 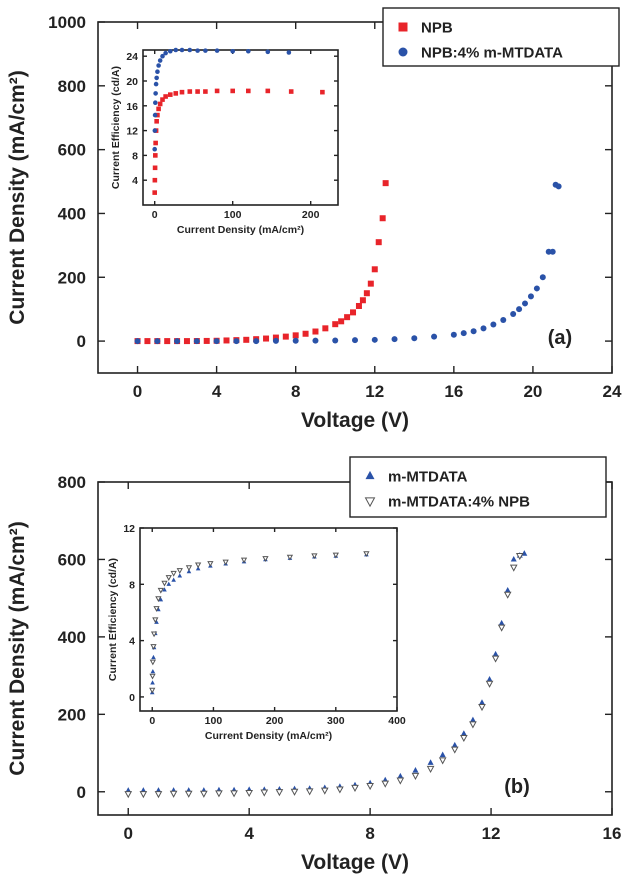 I want to click on b-y-tick-label: 200, so click(x=72, y=714).